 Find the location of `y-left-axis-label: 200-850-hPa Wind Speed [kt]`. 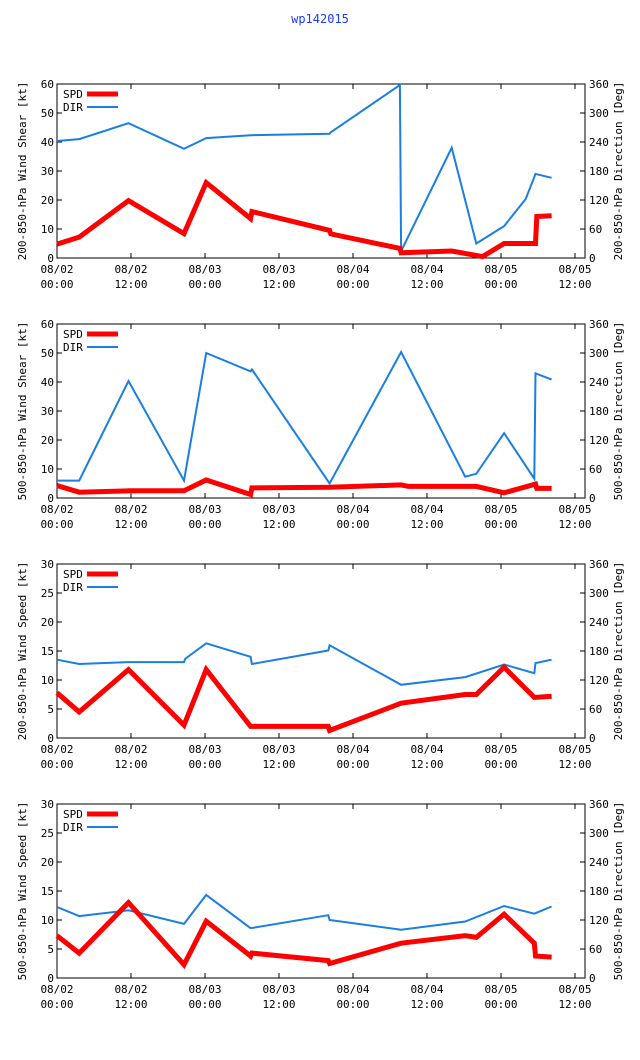

y-left-axis-label: 200-850-hPa Wind Speed [kt] is located at coordinates (22, 651).